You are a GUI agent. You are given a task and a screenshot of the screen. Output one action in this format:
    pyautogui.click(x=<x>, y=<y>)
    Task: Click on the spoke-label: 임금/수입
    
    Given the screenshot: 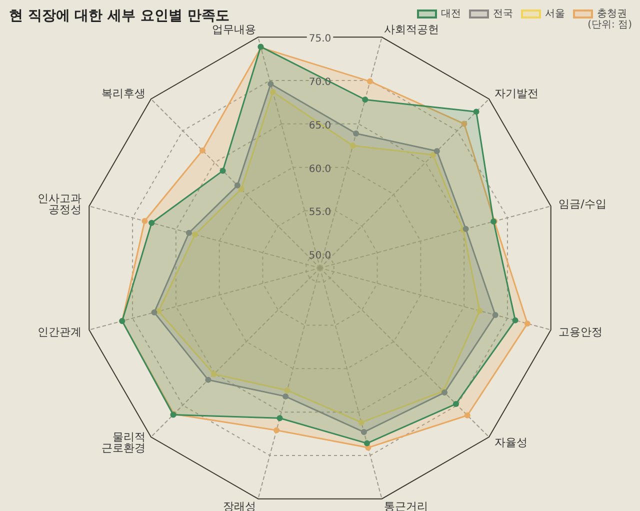 What is the action you would take?
    pyautogui.click(x=582, y=204)
    